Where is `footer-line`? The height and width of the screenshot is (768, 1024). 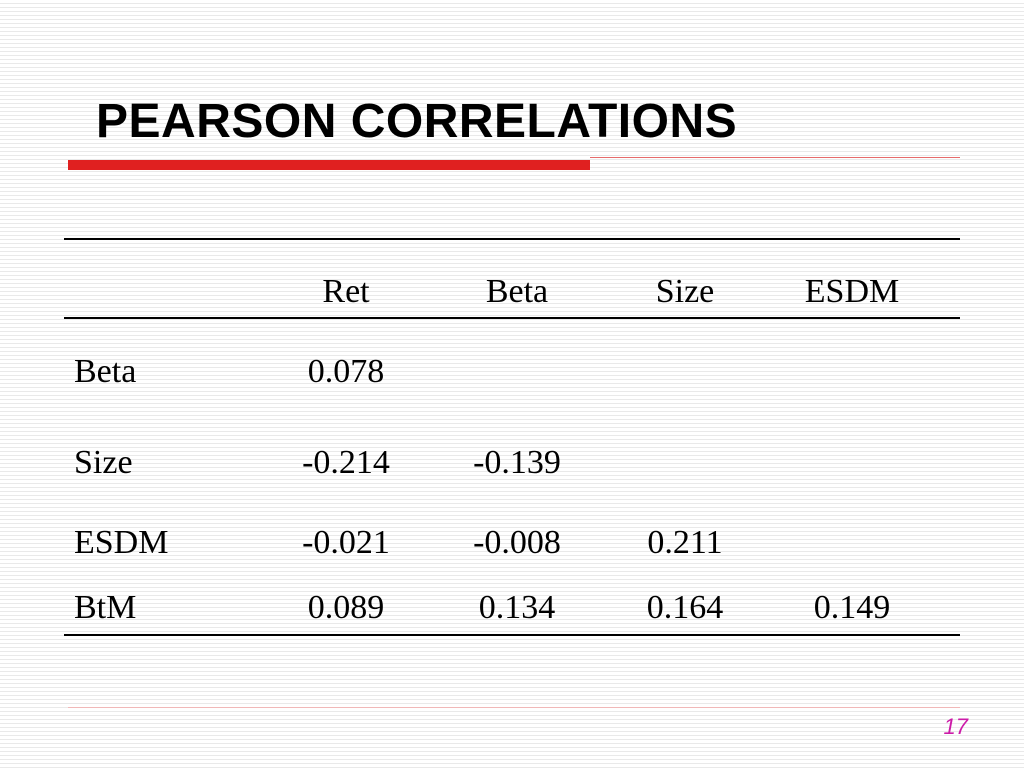 footer-line is located at coordinates (514, 707).